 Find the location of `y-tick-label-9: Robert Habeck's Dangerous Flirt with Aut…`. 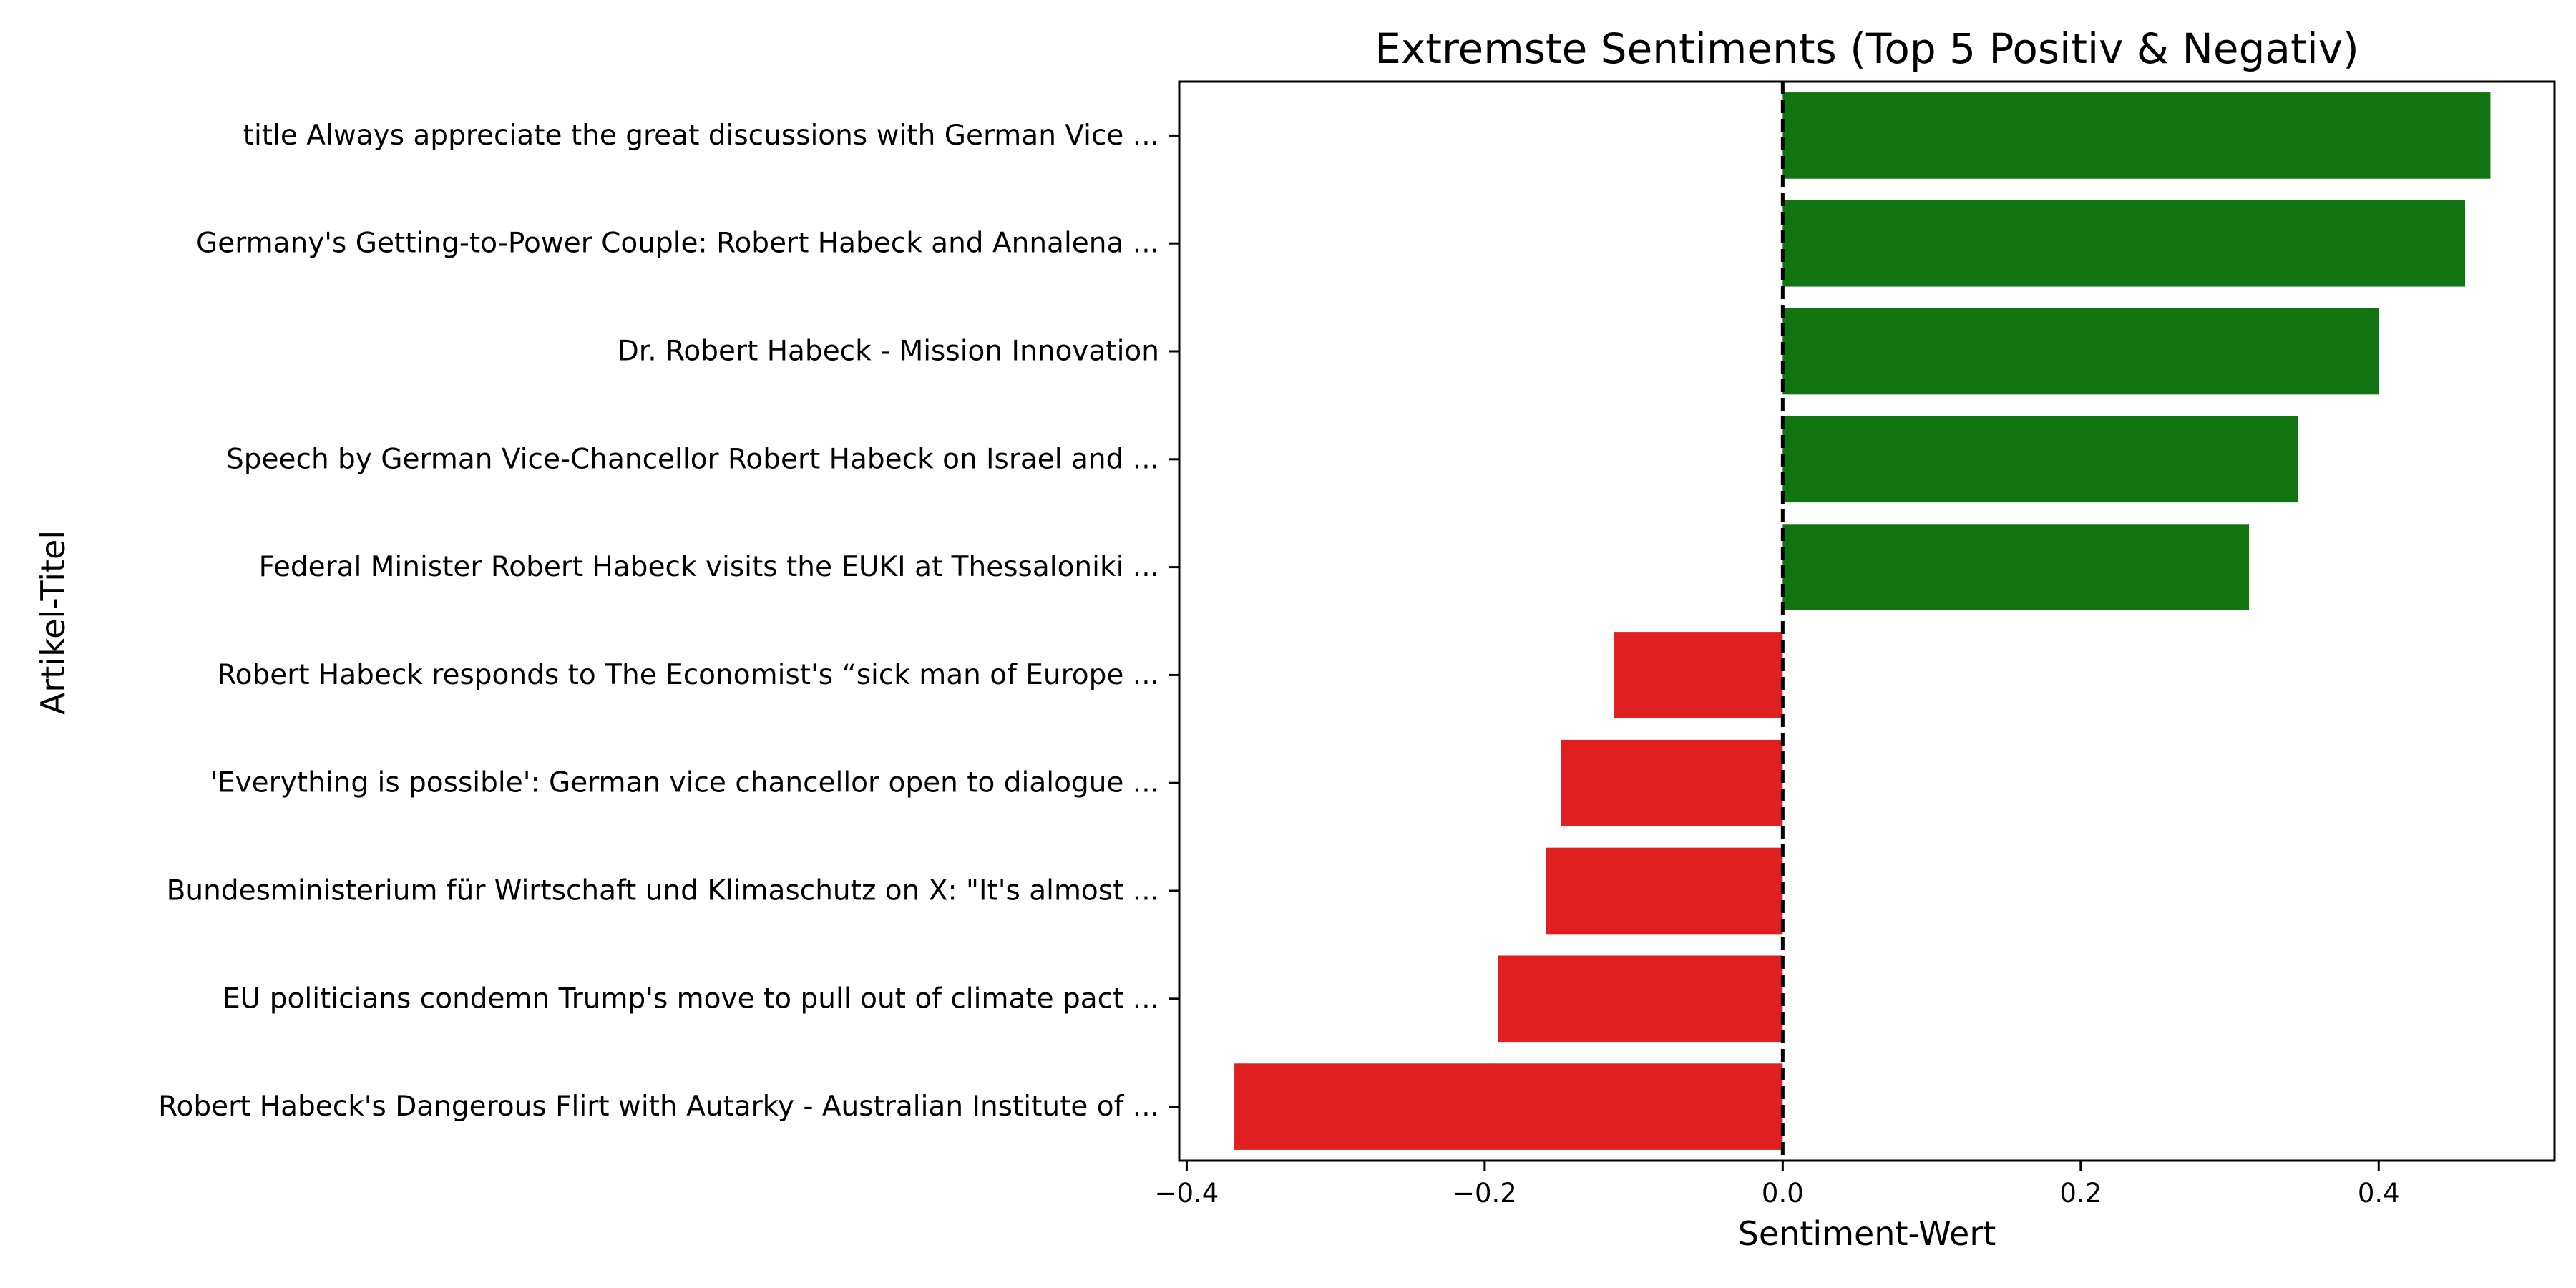

y-tick-label-9: Robert Habeck's Dangerous Flirt with Aut… is located at coordinates (658, 1107).